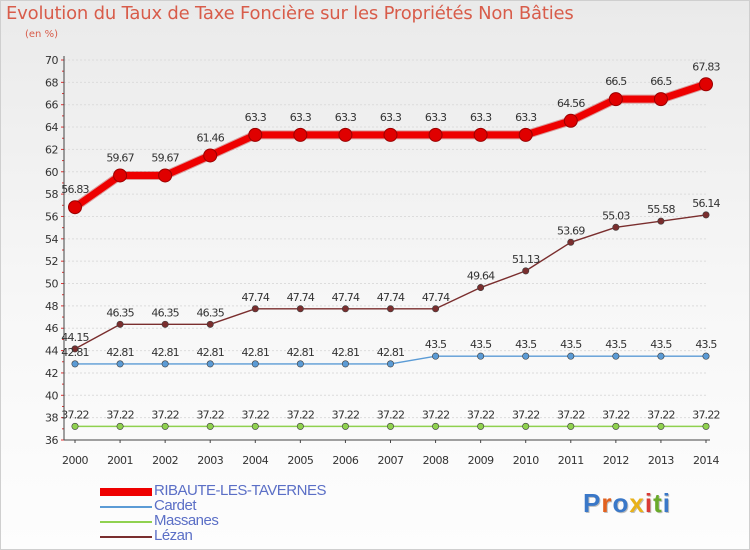 The image size is (750, 550). I want to click on x-tick-label: 2003, so click(210, 460).